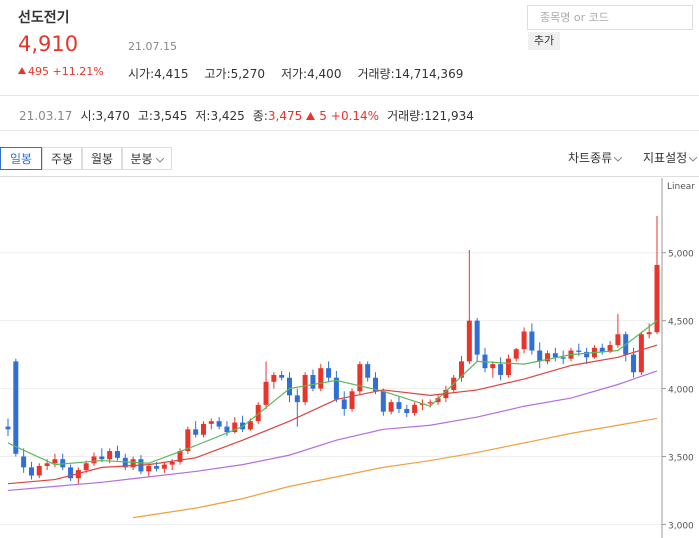  I want to click on close-label: 종:, so click(260, 116).